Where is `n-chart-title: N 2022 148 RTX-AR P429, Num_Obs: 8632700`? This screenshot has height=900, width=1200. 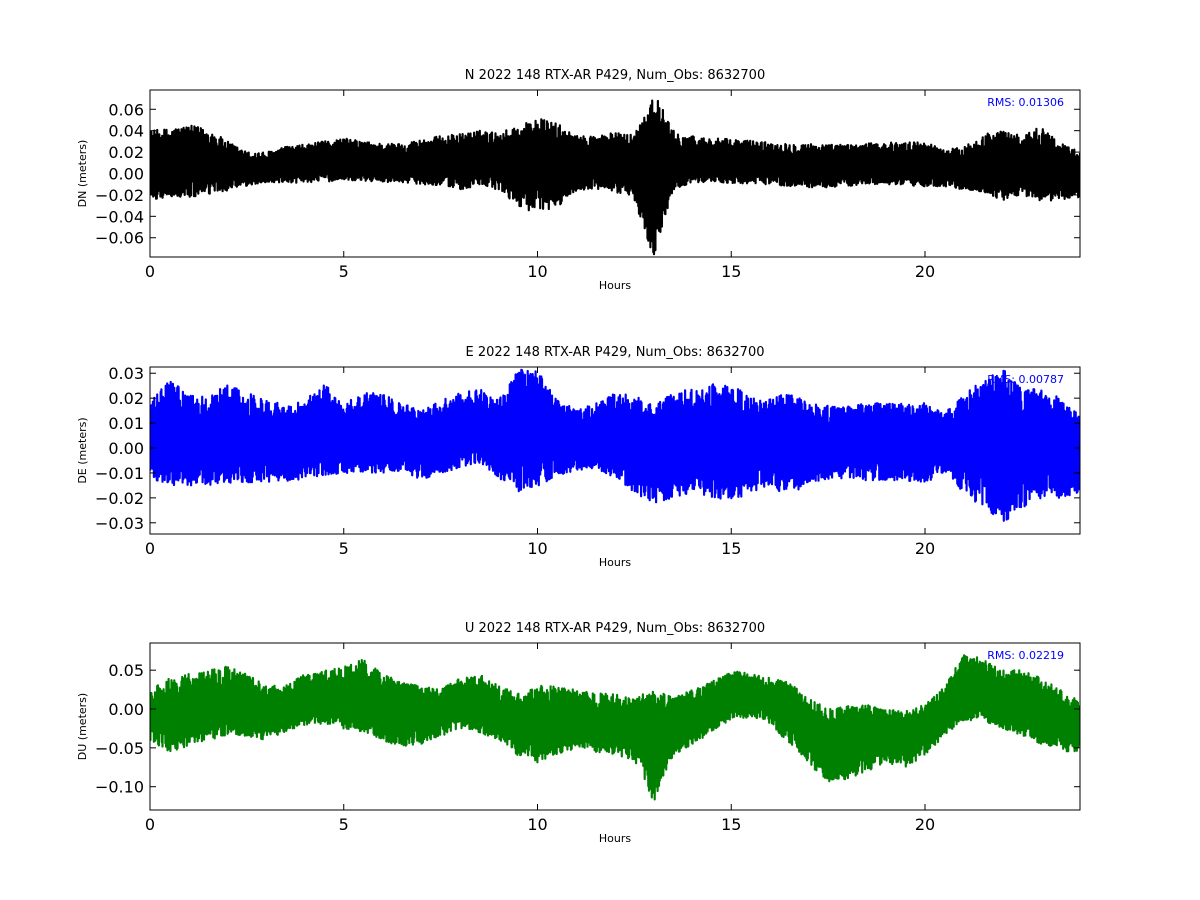
n-chart-title: N 2022 148 RTX-AR P429, Num_Obs: 8632700 is located at coordinates (615, 75).